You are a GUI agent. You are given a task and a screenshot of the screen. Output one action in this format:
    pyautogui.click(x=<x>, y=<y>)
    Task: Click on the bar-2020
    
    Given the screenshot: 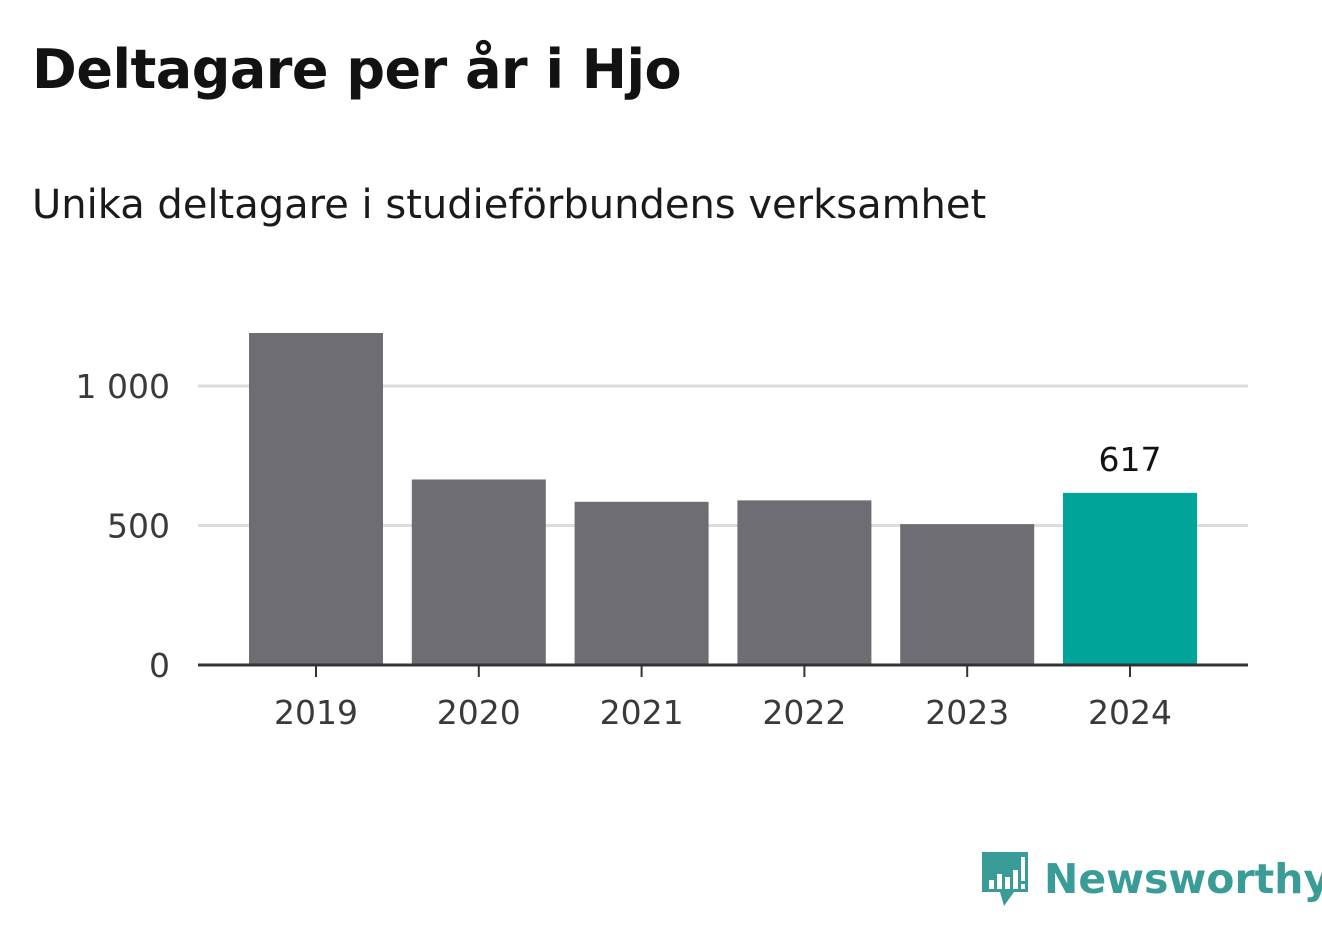 What is the action you would take?
    pyautogui.click(x=478, y=572)
    